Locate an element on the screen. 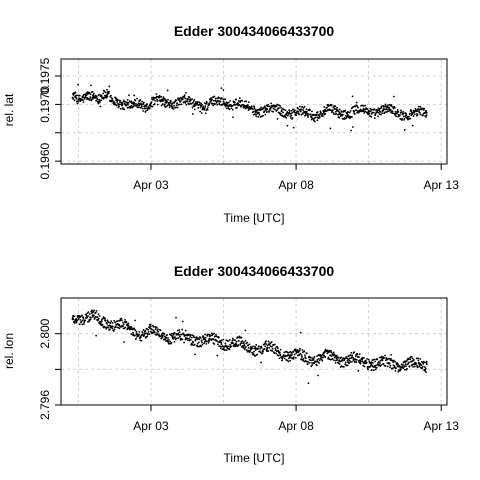 This screenshot has height=480, width=480. lon-y-tick-label: 2.800 is located at coordinates (45, 333).